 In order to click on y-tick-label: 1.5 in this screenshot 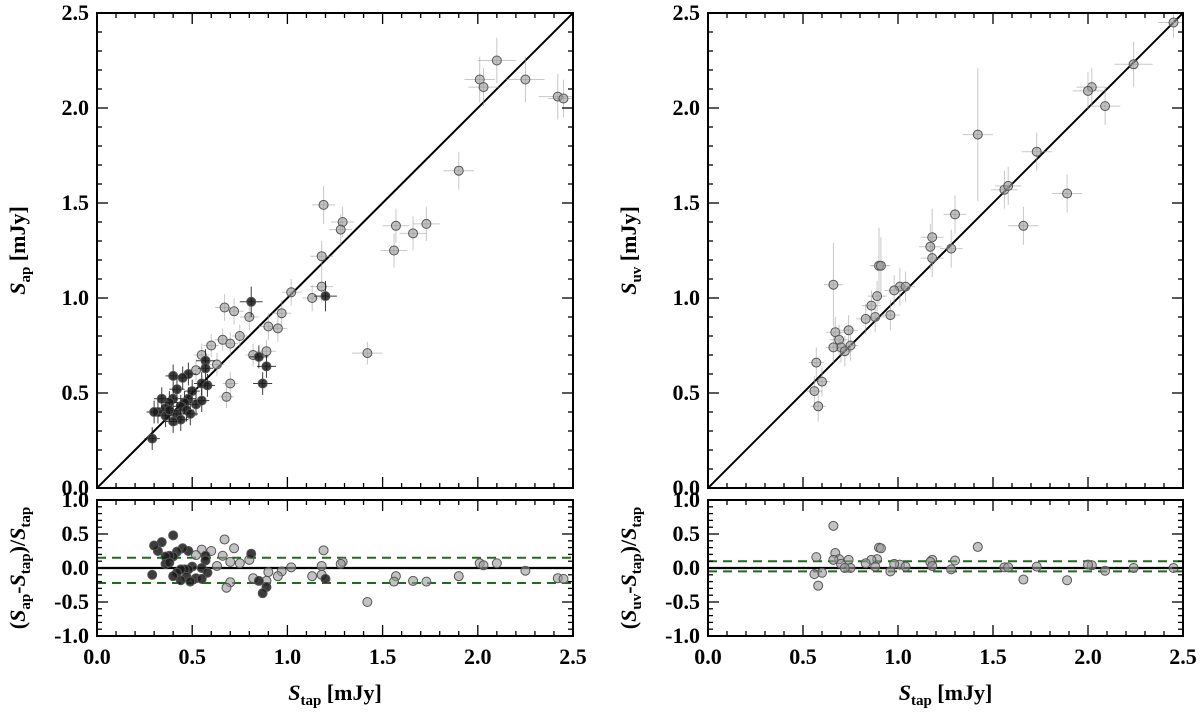, I will do `click(687, 202)`.